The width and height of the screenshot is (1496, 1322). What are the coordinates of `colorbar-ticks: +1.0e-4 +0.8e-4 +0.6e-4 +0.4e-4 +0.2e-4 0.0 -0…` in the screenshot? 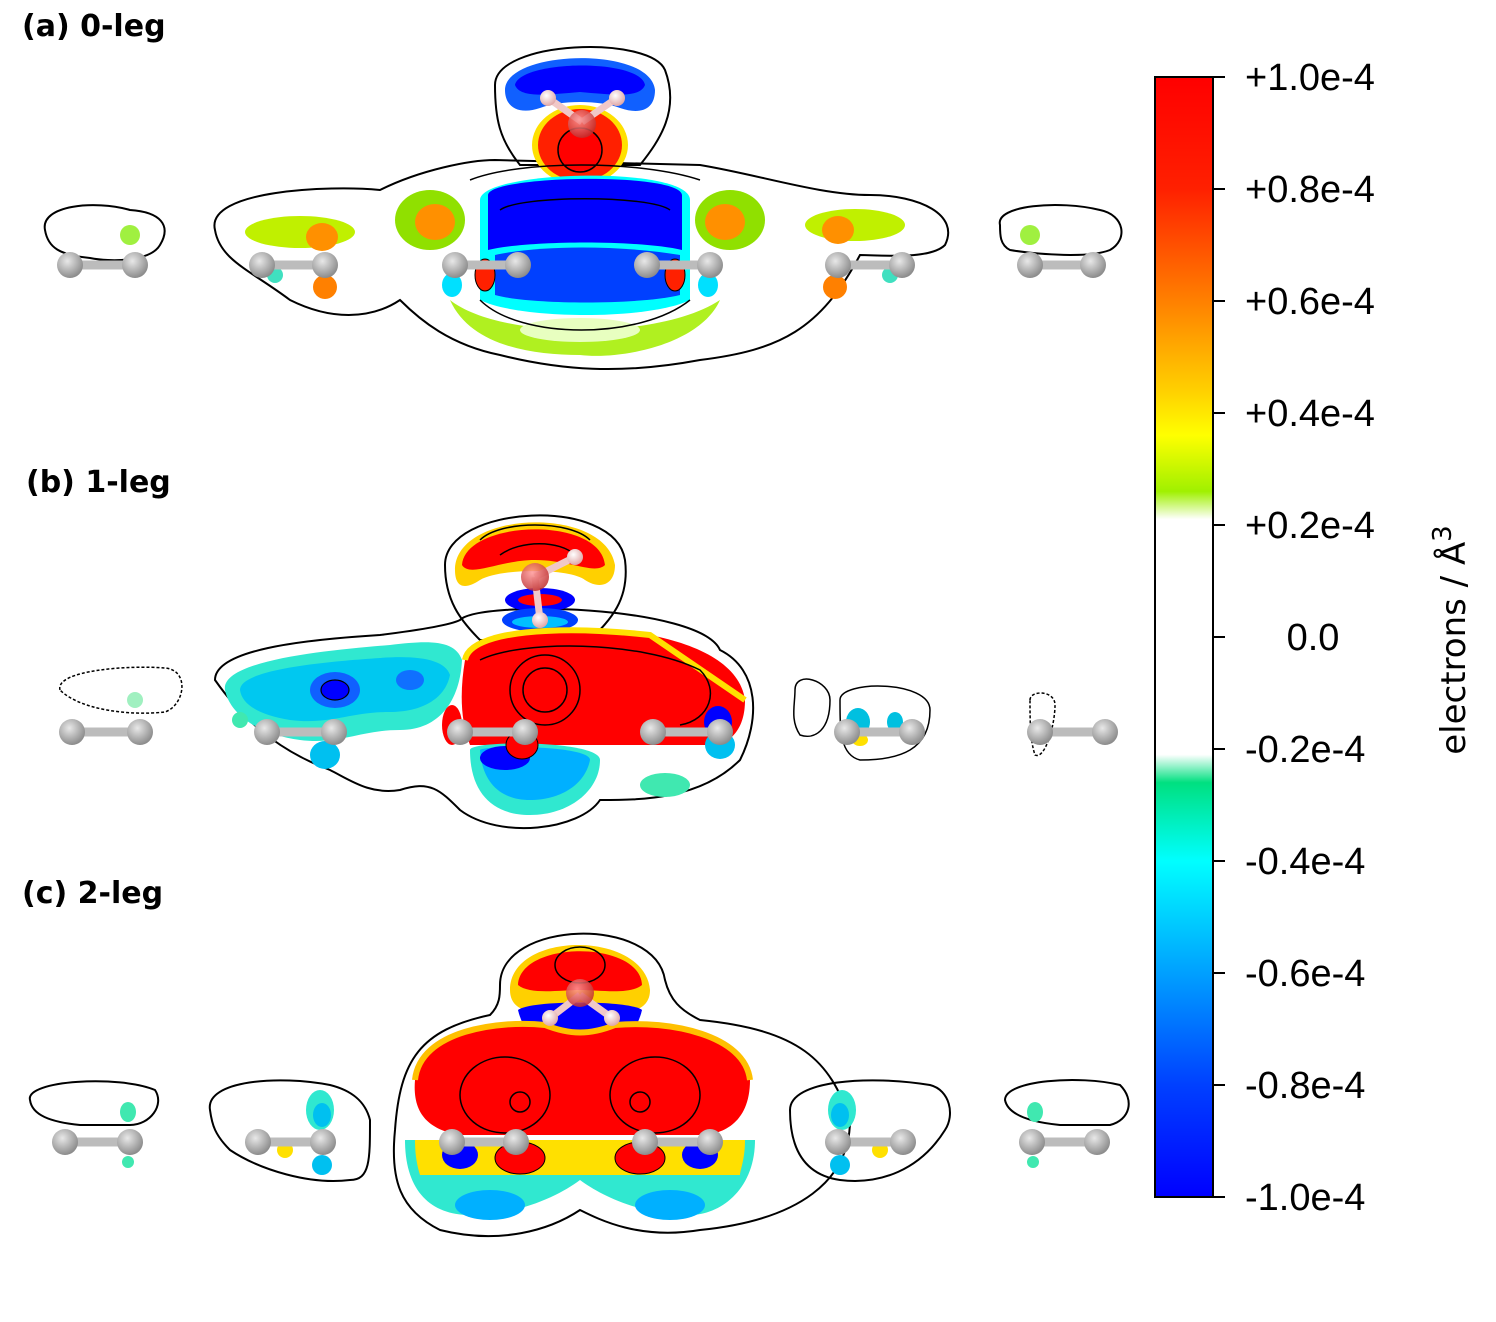 It's located at (1294, 638).